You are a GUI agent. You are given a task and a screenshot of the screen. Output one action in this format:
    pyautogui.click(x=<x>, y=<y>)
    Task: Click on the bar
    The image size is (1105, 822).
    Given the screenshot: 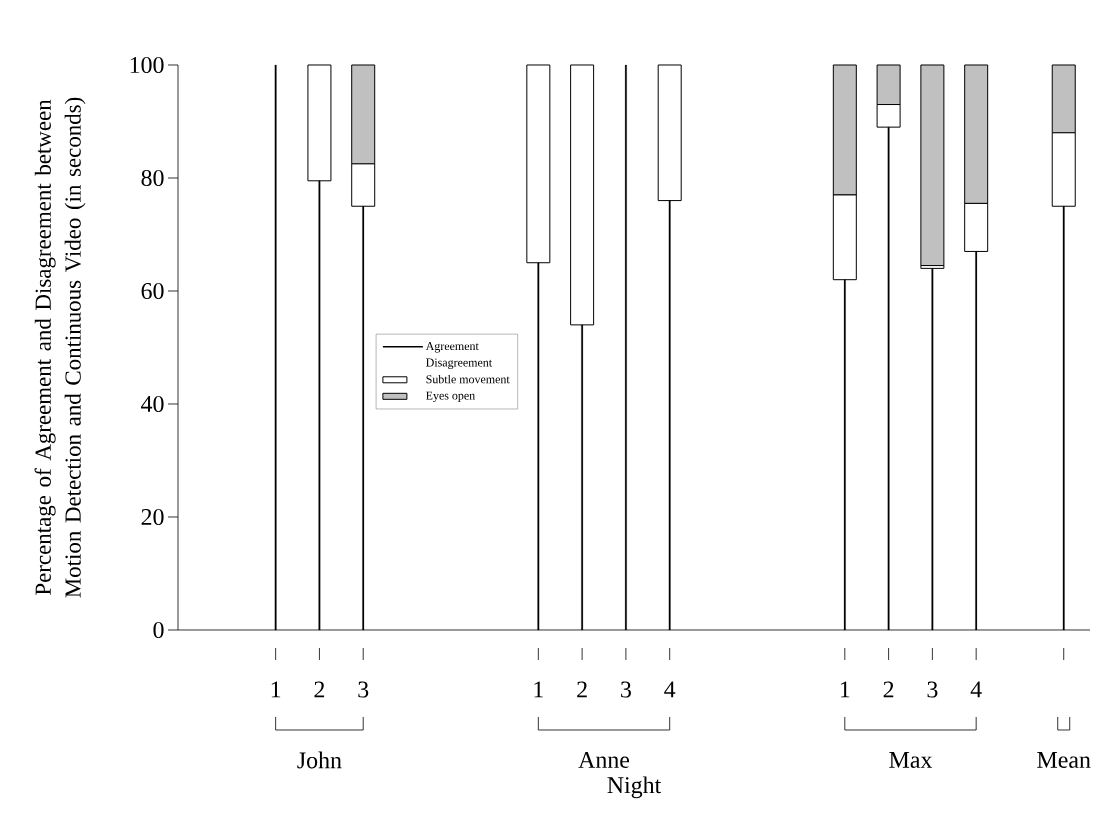 What is the action you would take?
    pyautogui.click(x=932, y=165)
    